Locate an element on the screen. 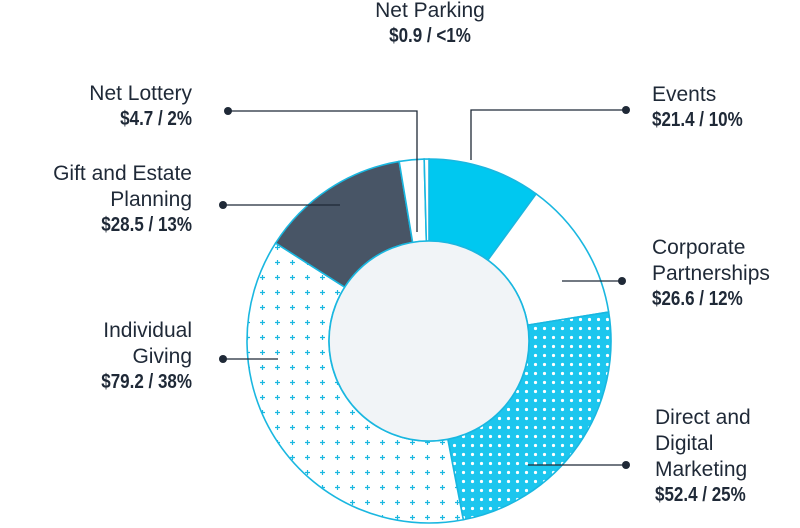 This screenshot has height=528, width=800. label-gift-name: Gift and Estate Planning is located at coordinates (122, 186).